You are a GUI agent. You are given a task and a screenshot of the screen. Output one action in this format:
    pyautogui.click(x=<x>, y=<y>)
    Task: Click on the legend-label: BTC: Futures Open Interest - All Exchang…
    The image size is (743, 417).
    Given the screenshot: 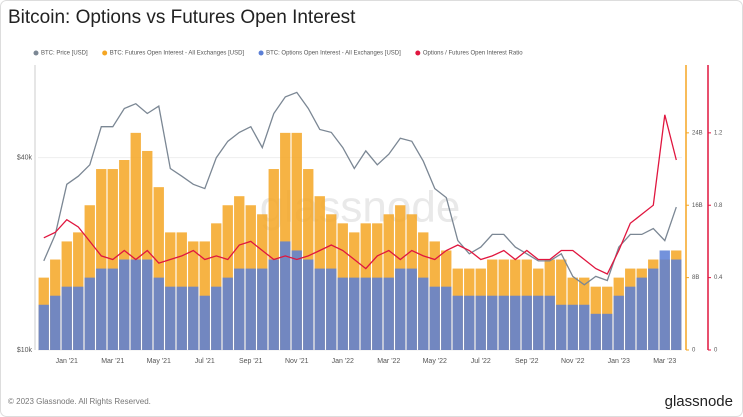 What is the action you would take?
    pyautogui.click(x=177, y=54)
    